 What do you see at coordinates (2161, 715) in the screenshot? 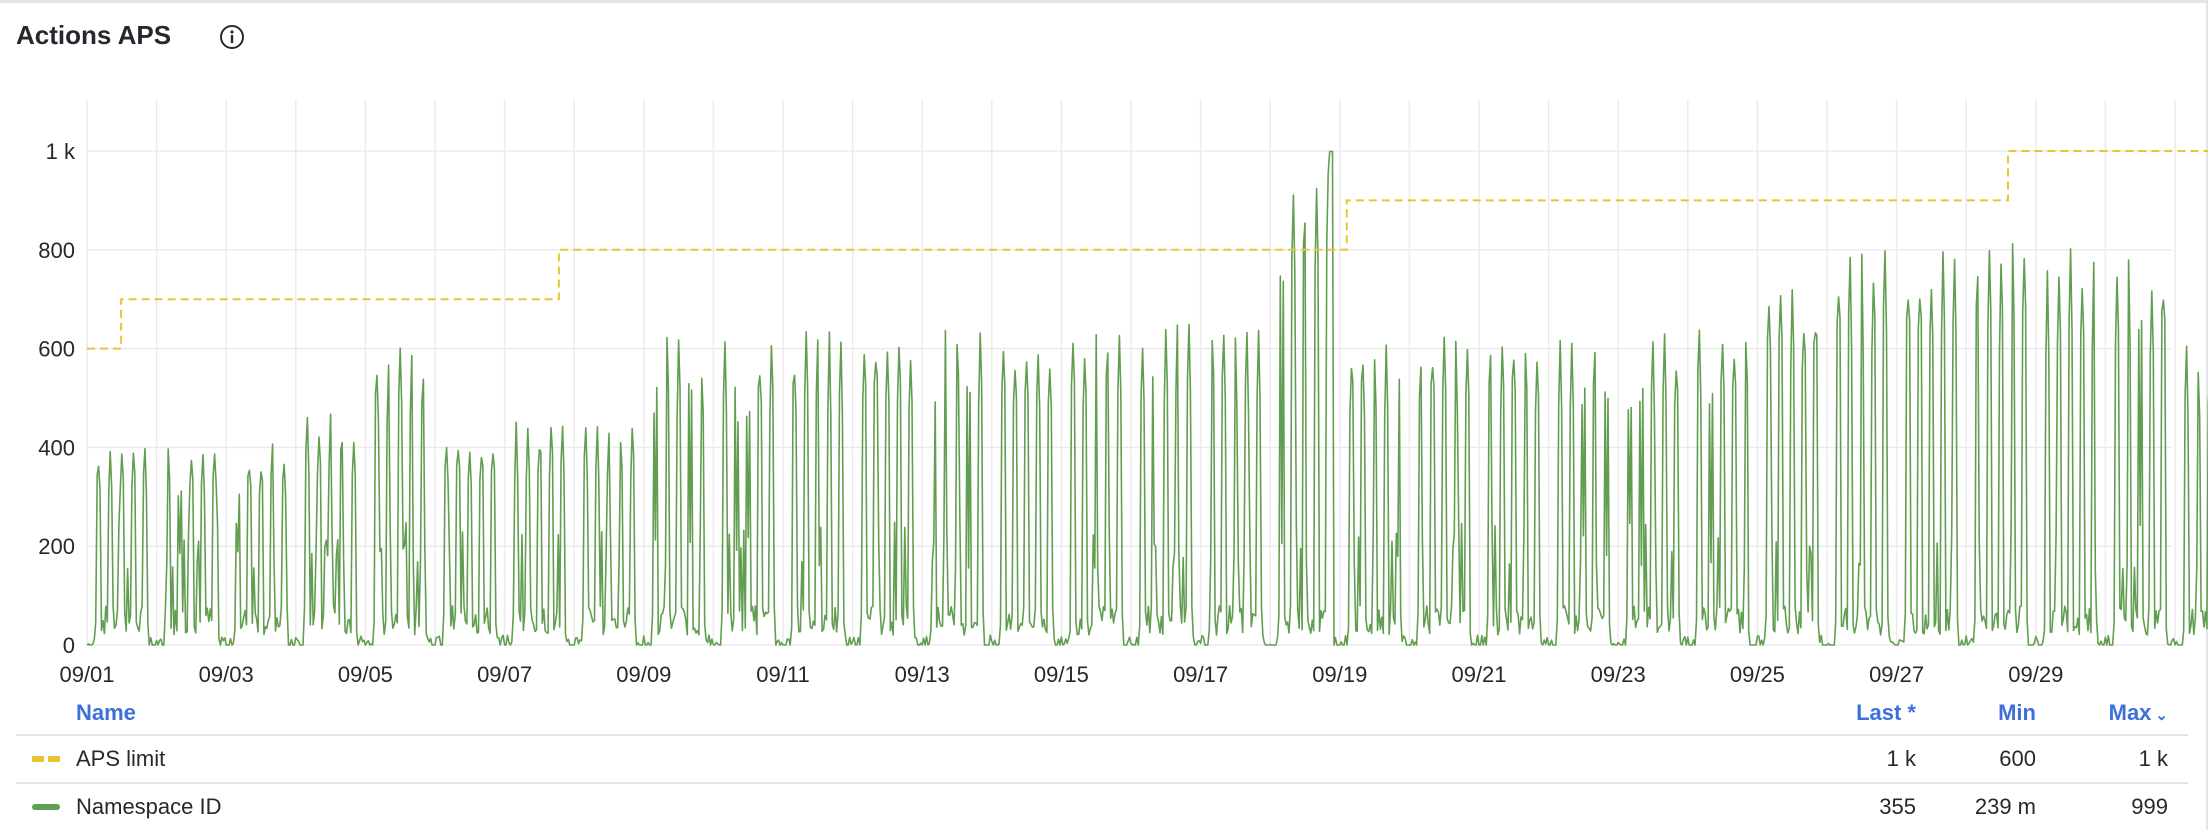
I see `chevron-down-icon: ⌄` at bounding box center [2161, 715].